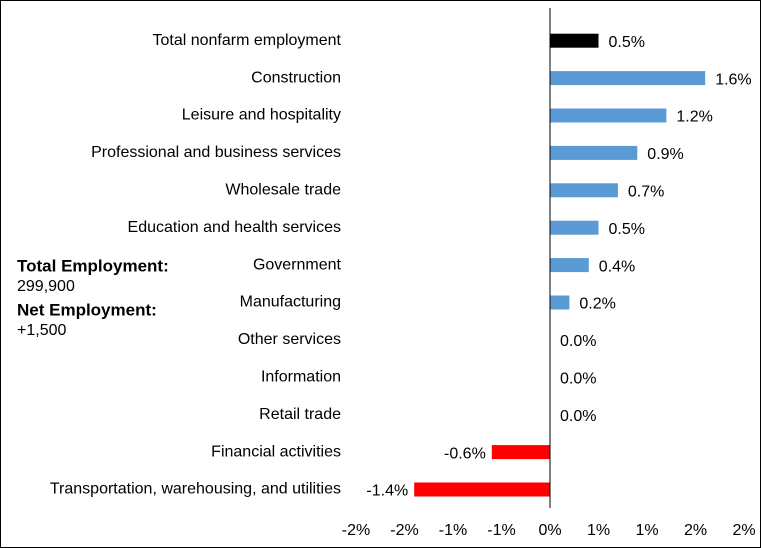 The image size is (761, 548). Describe the element at coordinates (300, 414) in the screenshot. I see `category-label: Retail trade` at that location.